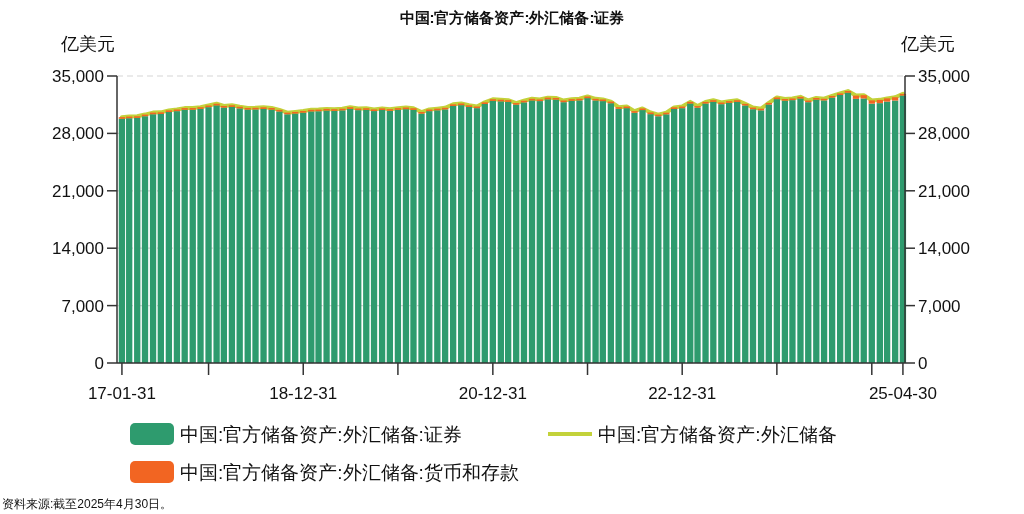 The image size is (1024, 514). What do you see at coordinates (944, 134) in the screenshot?
I see `y2-tick-label: 28,000` at bounding box center [944, 134].